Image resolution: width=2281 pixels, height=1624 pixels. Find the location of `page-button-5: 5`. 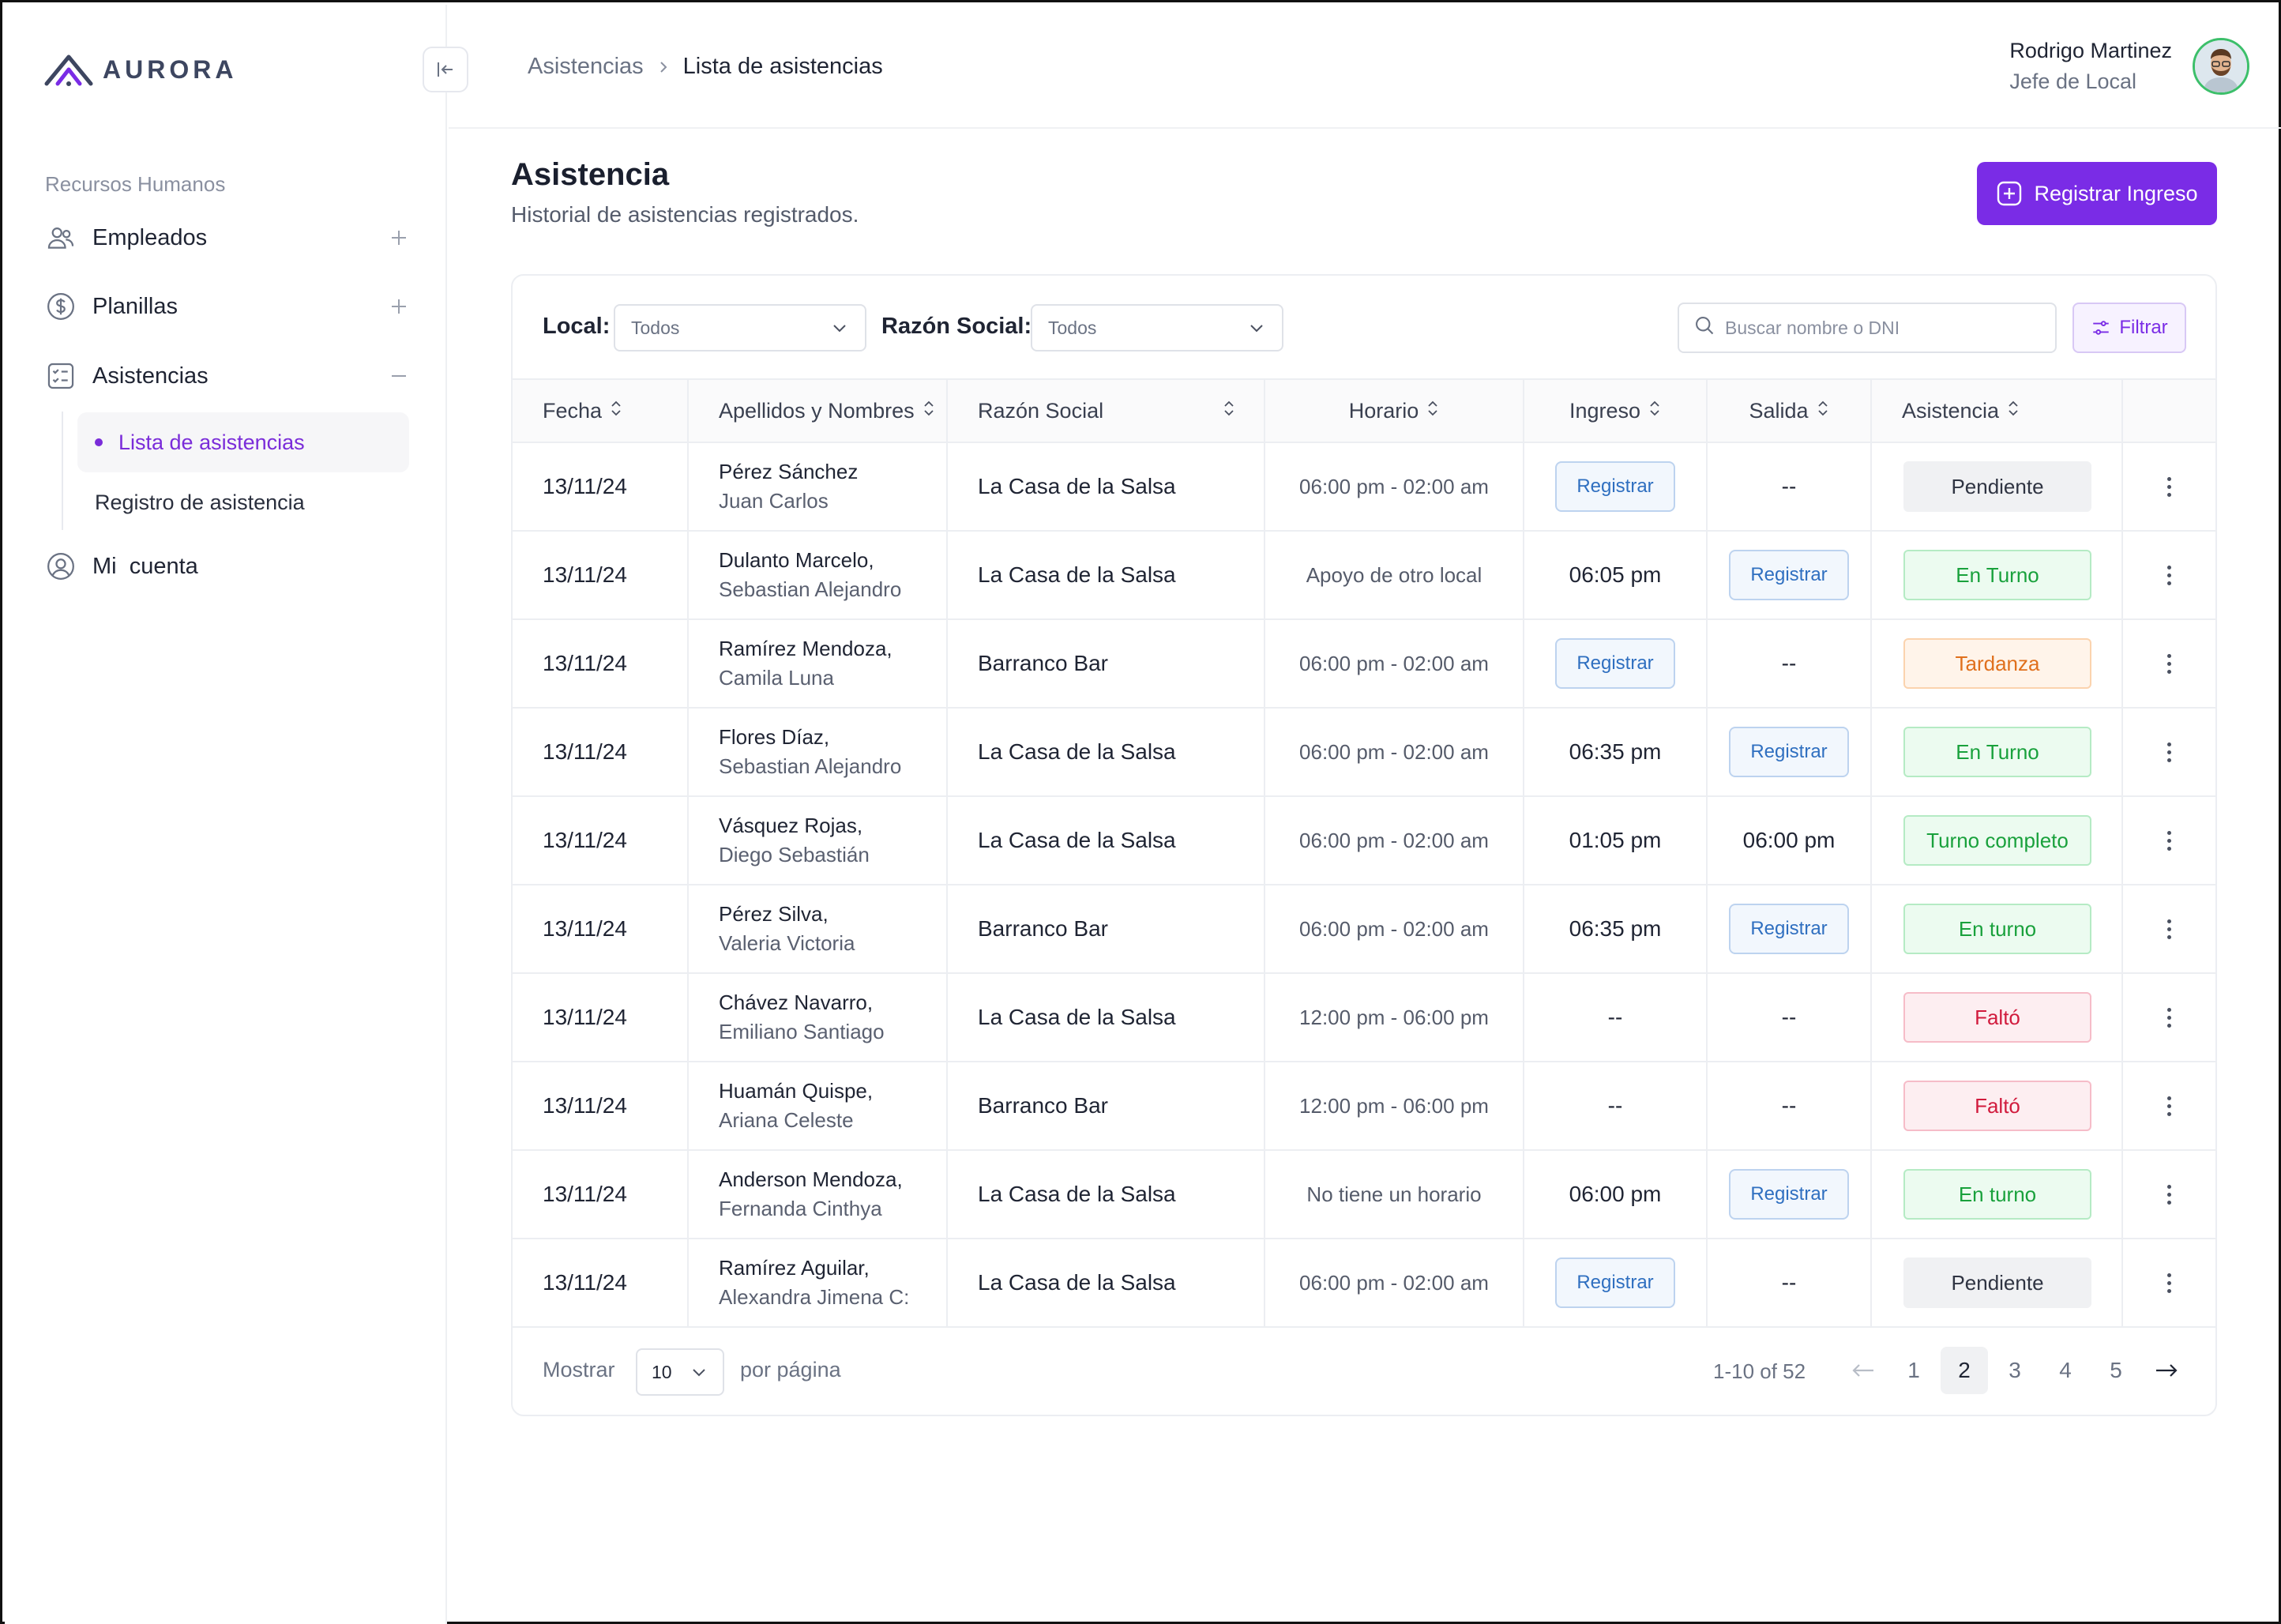

page-button-5: 5 is located at coordinates (2116, 1370).